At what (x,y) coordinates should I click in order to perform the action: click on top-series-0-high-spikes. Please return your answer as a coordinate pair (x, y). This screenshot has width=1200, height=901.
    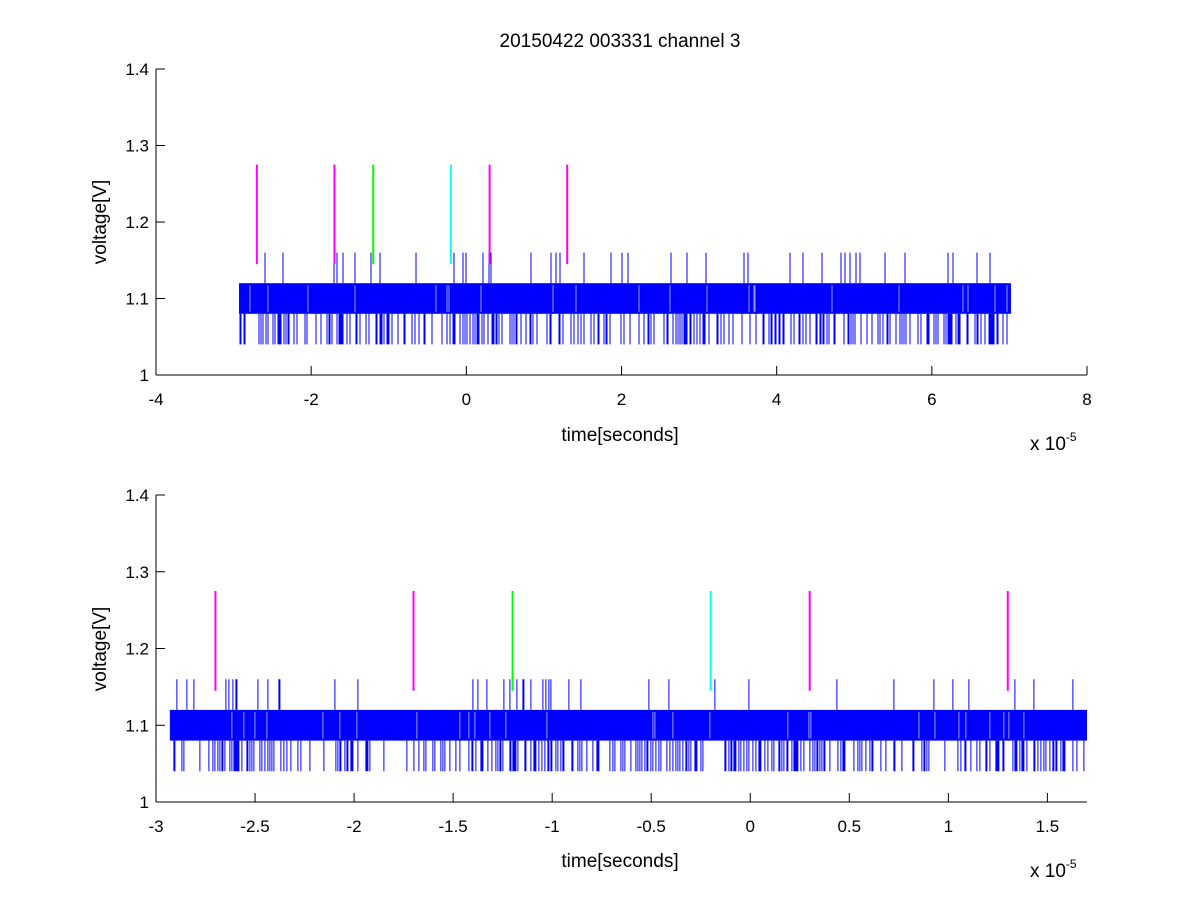
    Looking at the image, I should click on (627, 268).